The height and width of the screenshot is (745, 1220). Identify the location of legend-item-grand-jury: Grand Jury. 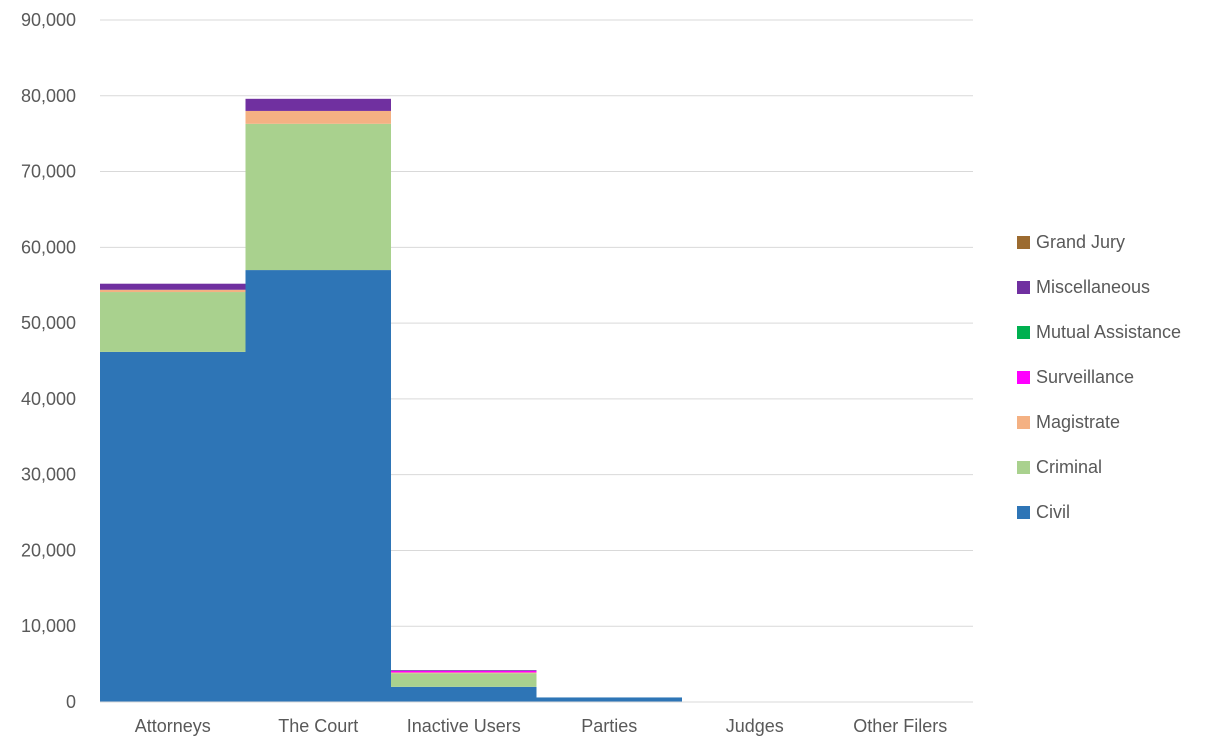
(1071, 242).